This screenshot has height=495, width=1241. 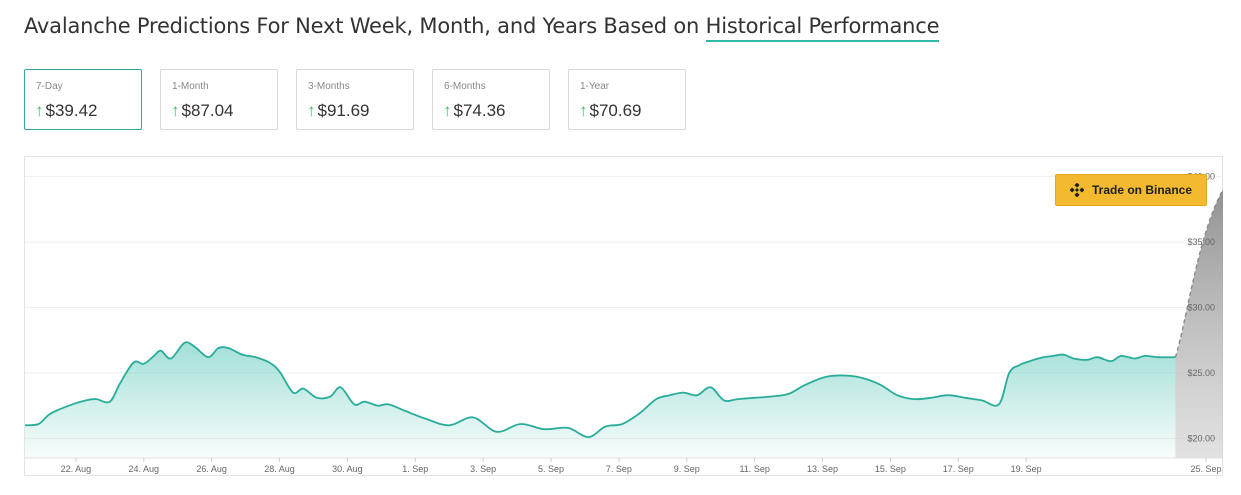 What do you see at coordinates (279, 469) in the screenshot?
I see `x-tick-label: 28. Aug` at bounding box center [279, 469].